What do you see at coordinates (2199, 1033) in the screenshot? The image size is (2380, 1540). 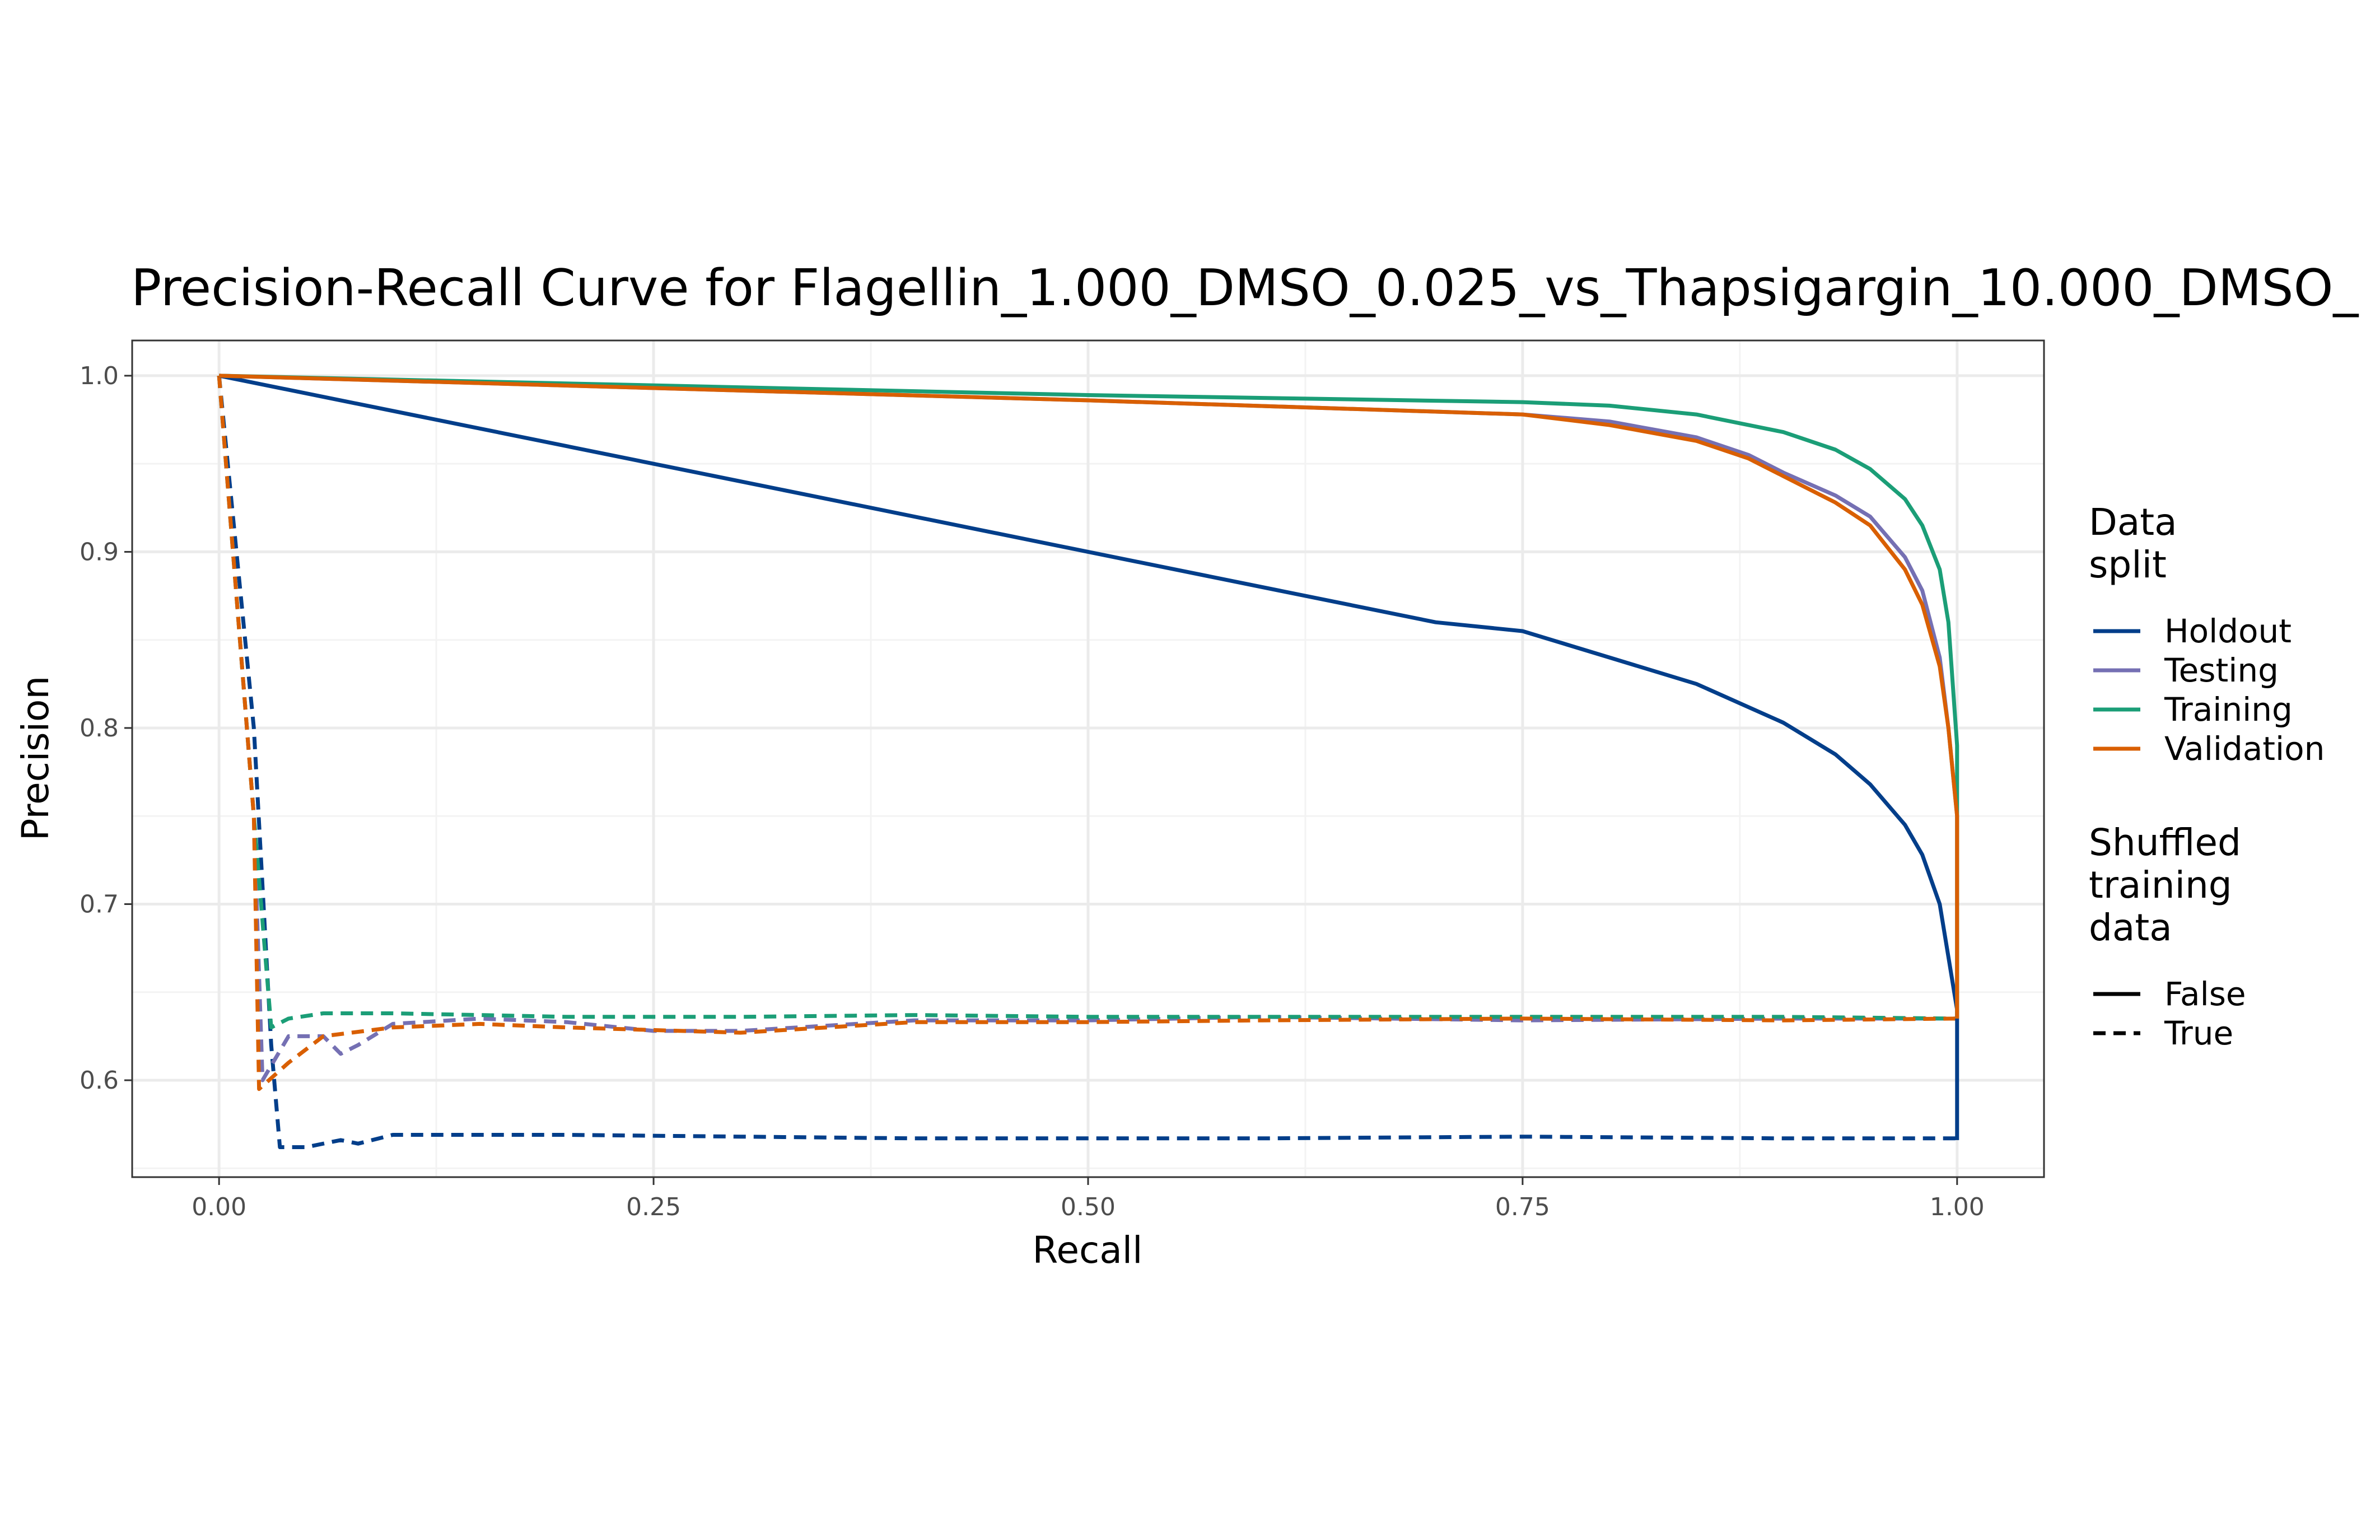 I see `legend-label-true: True` at bounding box center [2199, 1033].